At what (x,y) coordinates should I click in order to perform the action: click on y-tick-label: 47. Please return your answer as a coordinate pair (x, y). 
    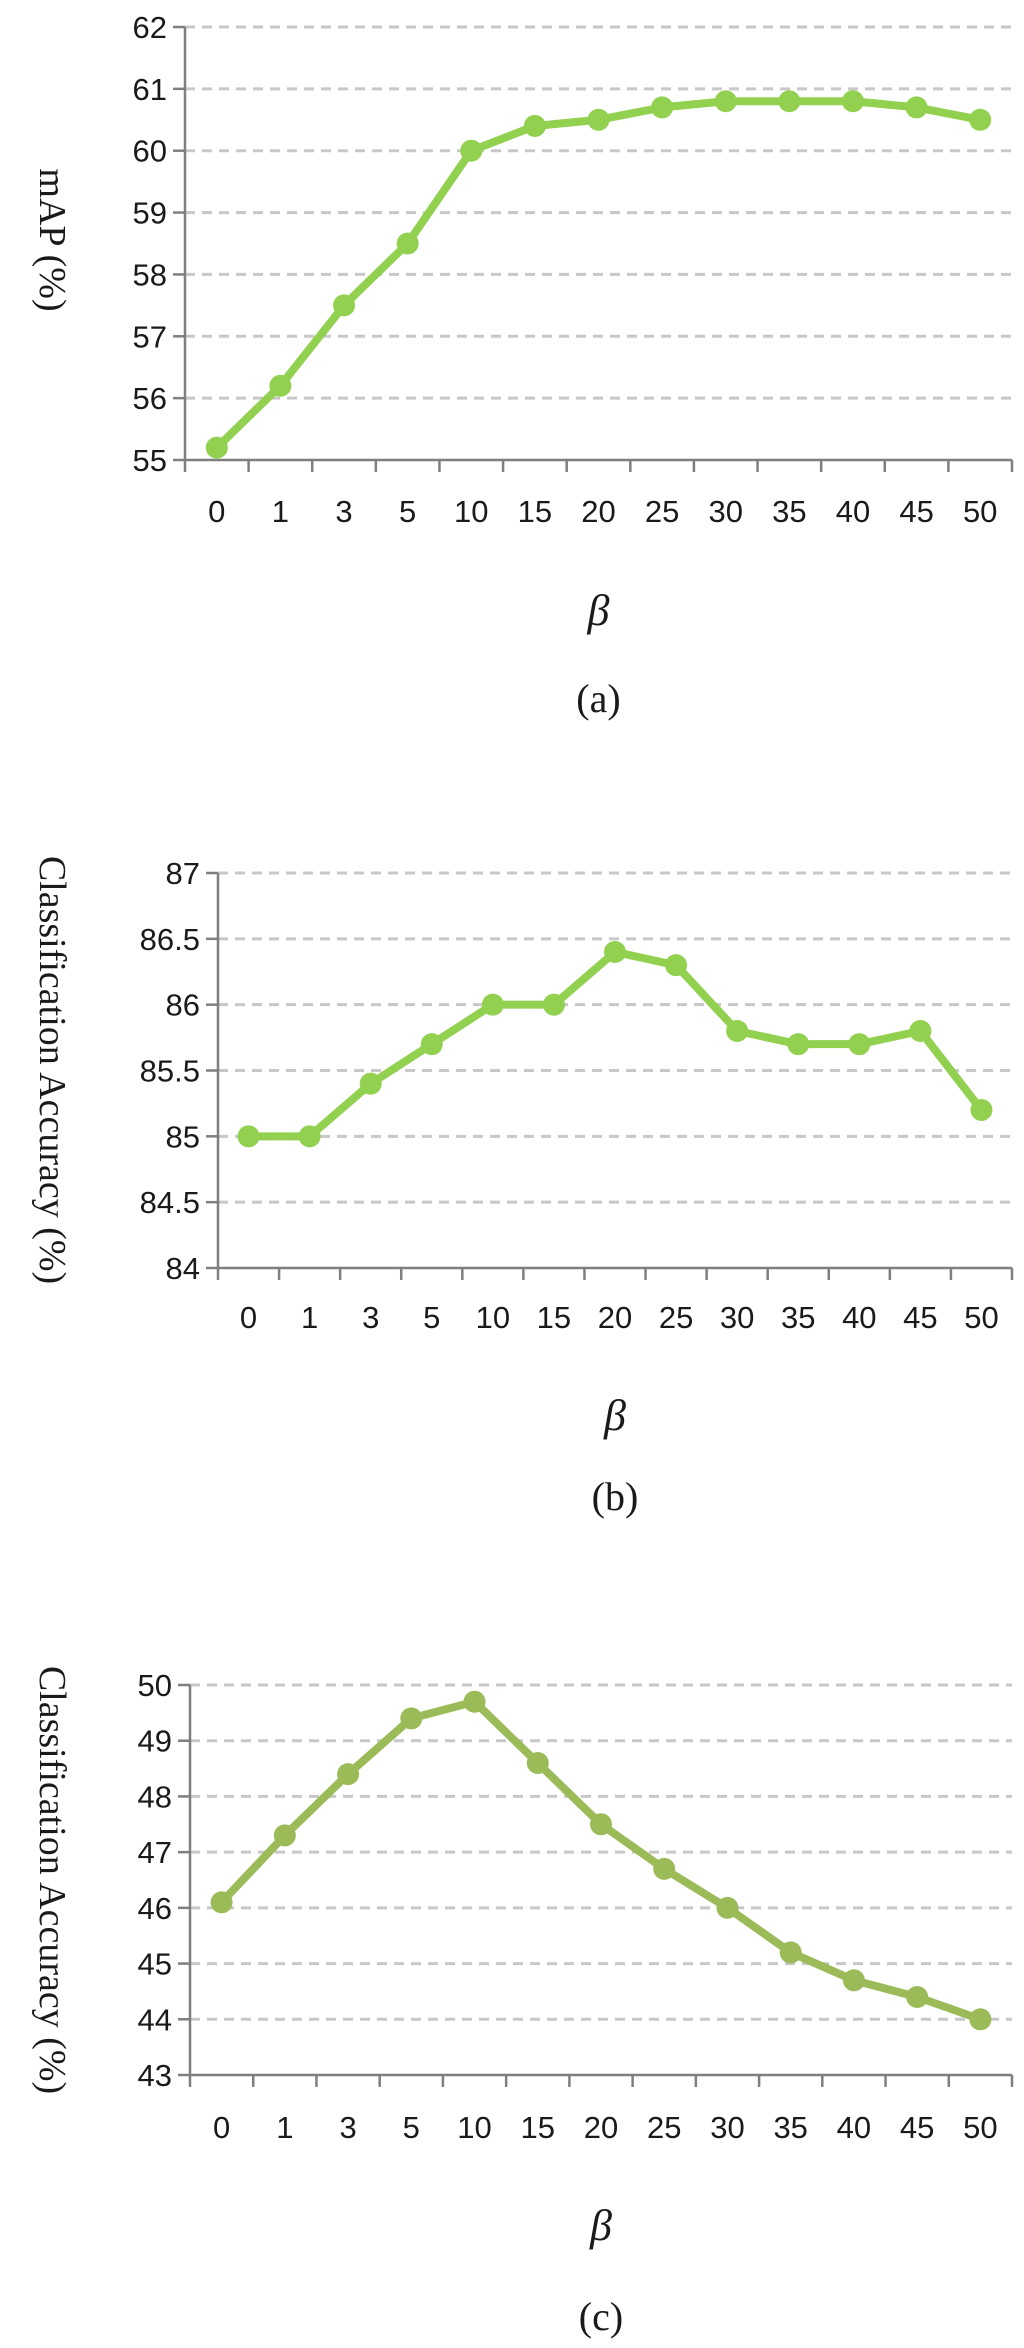
    Looking at the image, I should click on (155, 1852).